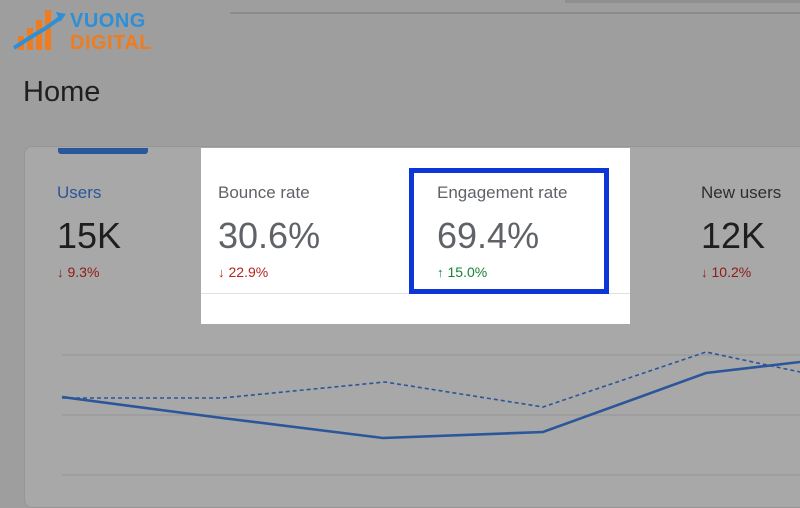  Describe the element at coordinates (502, 192) in the screenshot. I see `metric-label-engagement-rate: Engagement rate` at that location.